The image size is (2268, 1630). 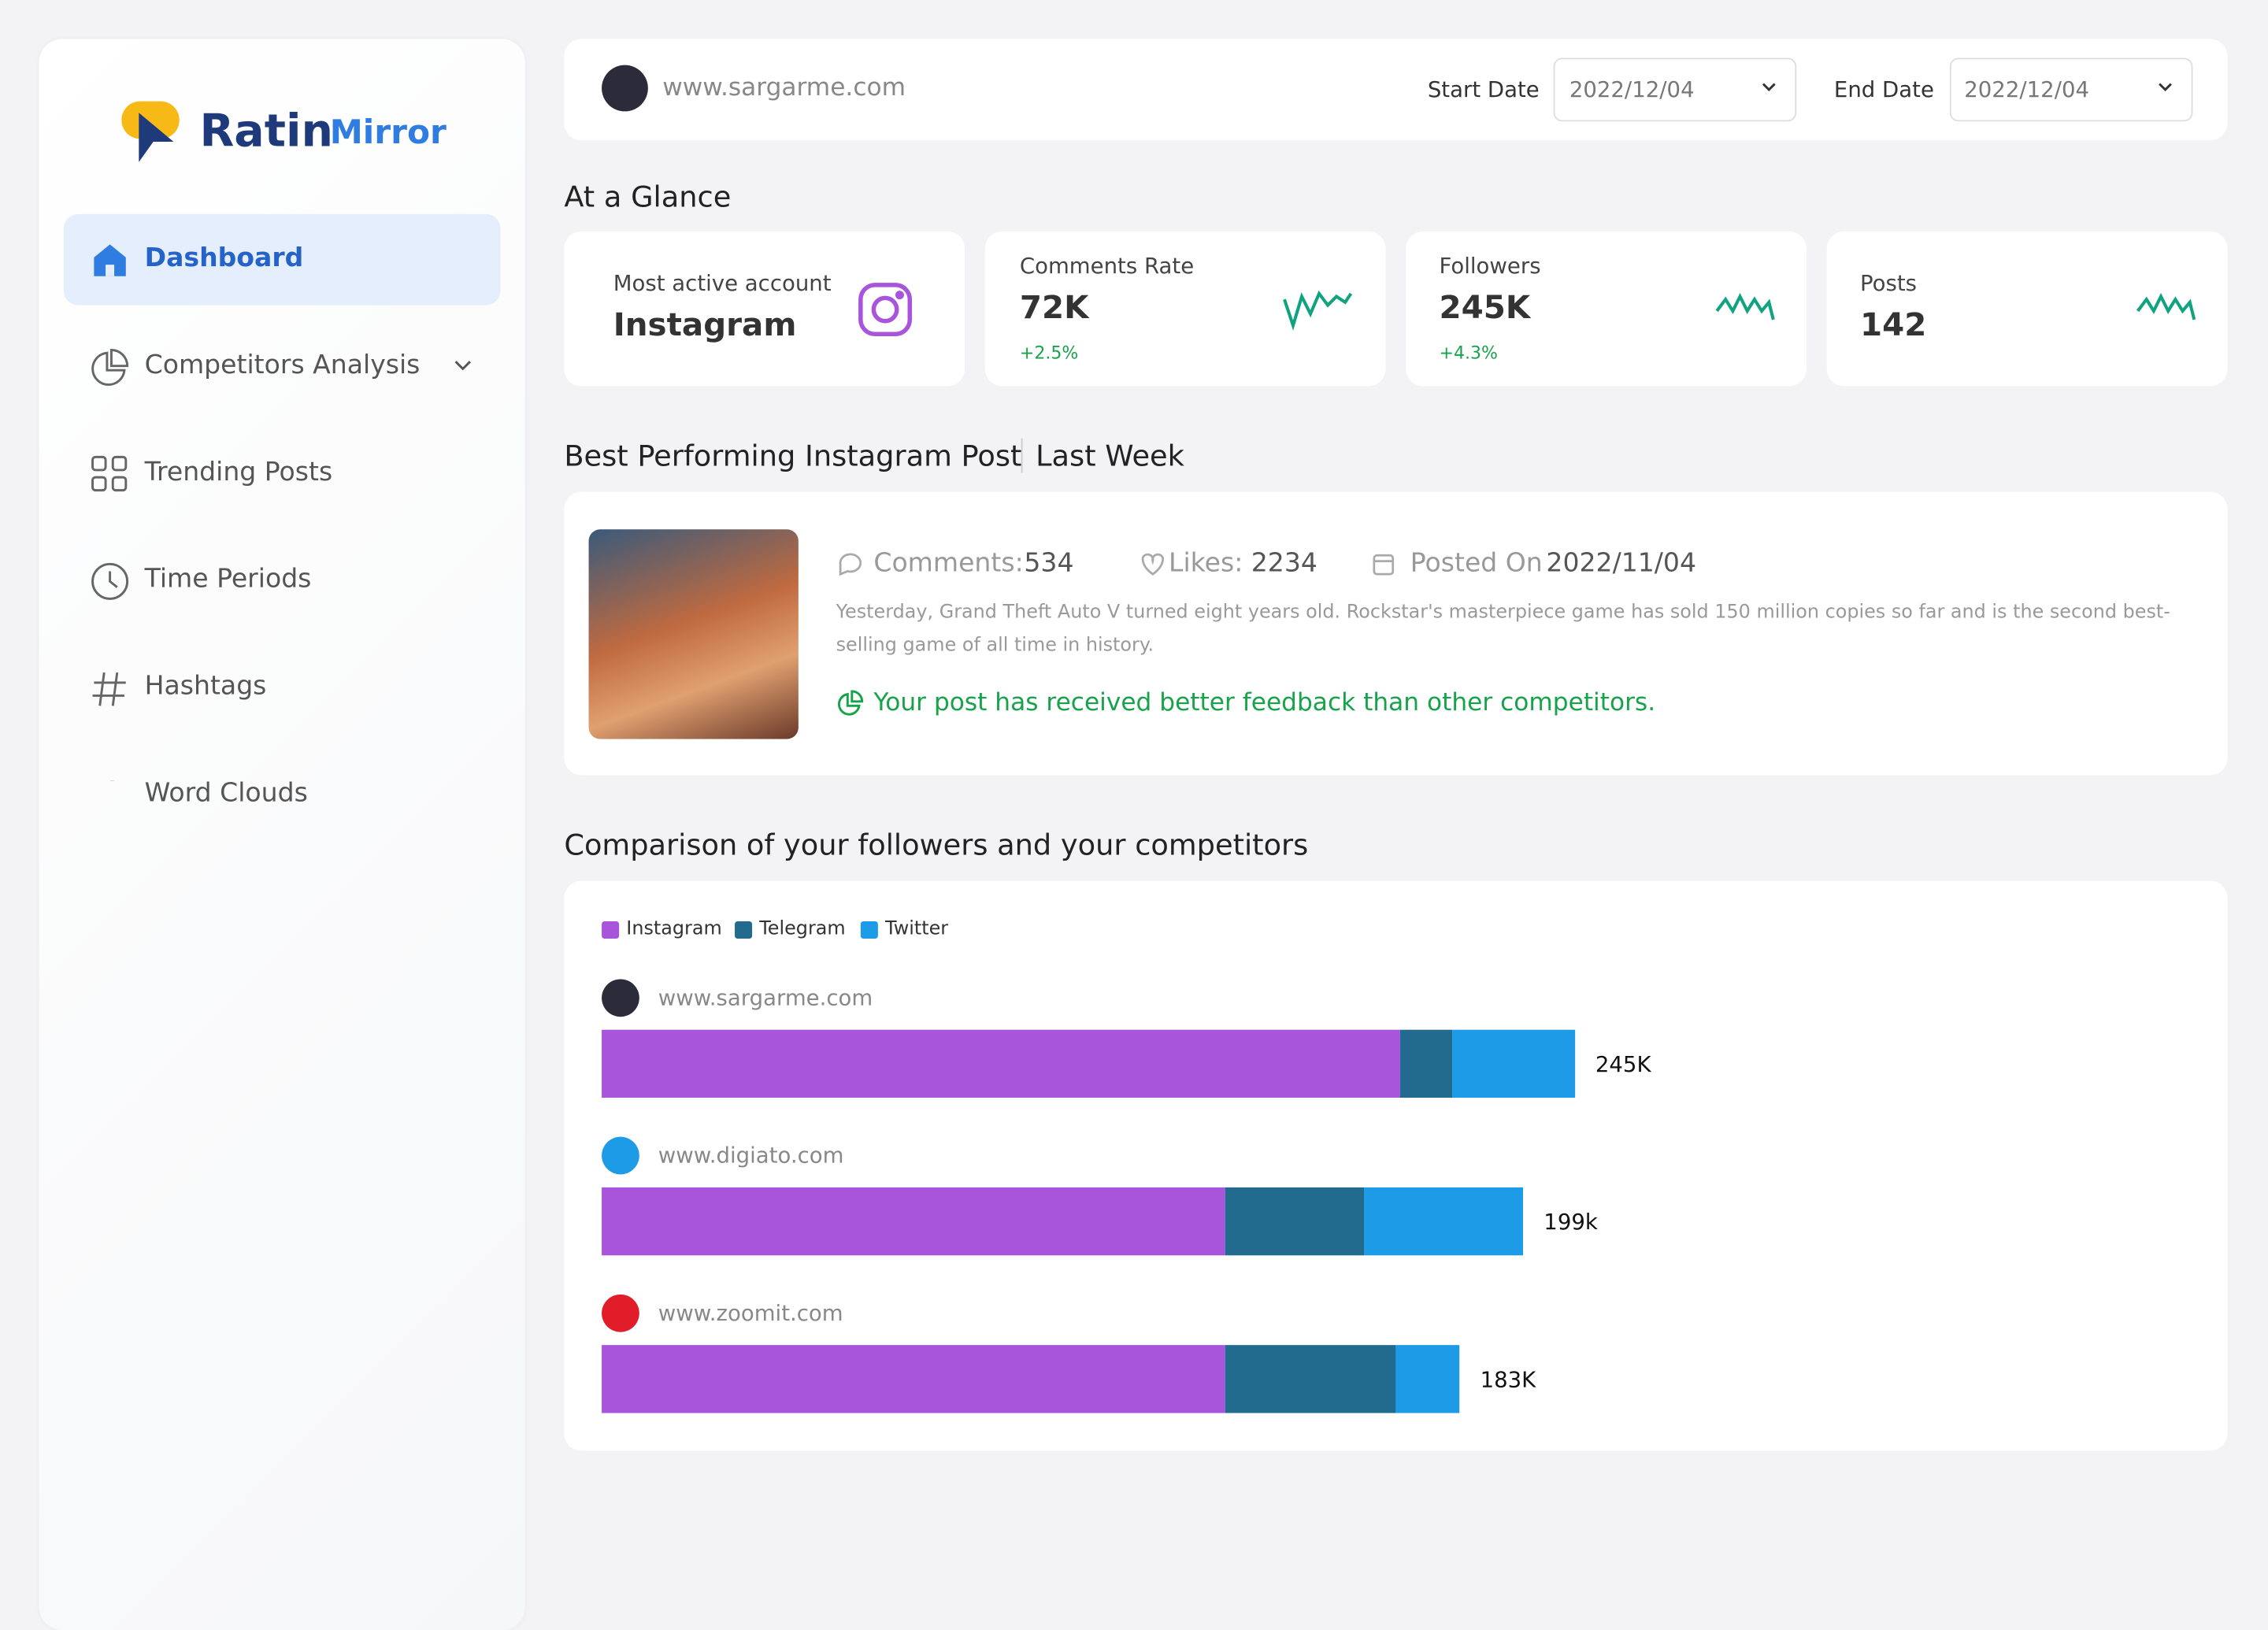 I want to click on stat-label: Followers, so click(x=1490, y=266).